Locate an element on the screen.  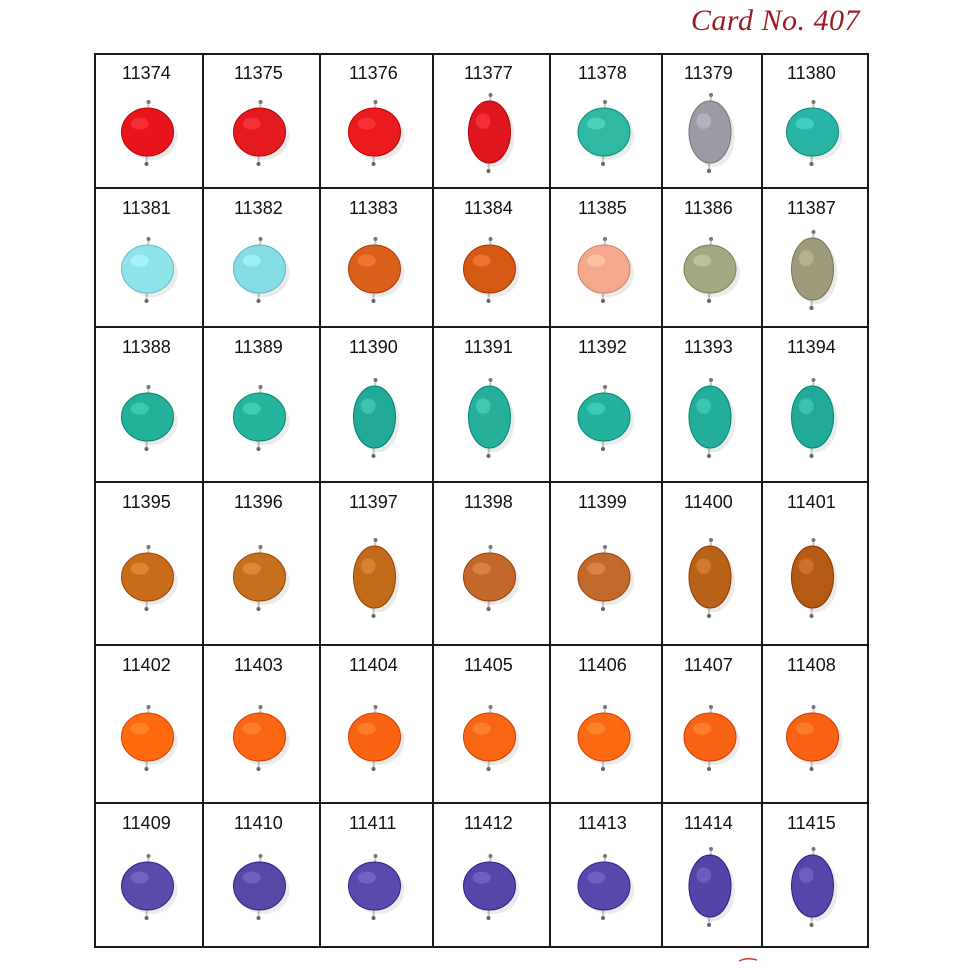
bead-code-label: 11383 is located at coordinates (373, 208).